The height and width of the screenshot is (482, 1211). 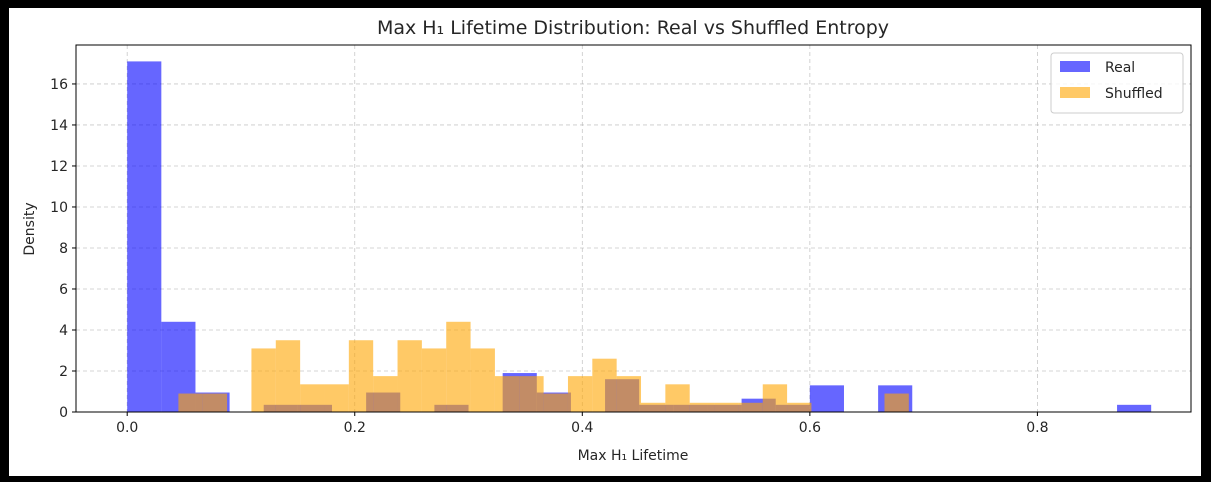 What do you see at coordinates (30, 228) in the screenshot?
I see `y-axis-label: Density` at bounding box center [30, 228].